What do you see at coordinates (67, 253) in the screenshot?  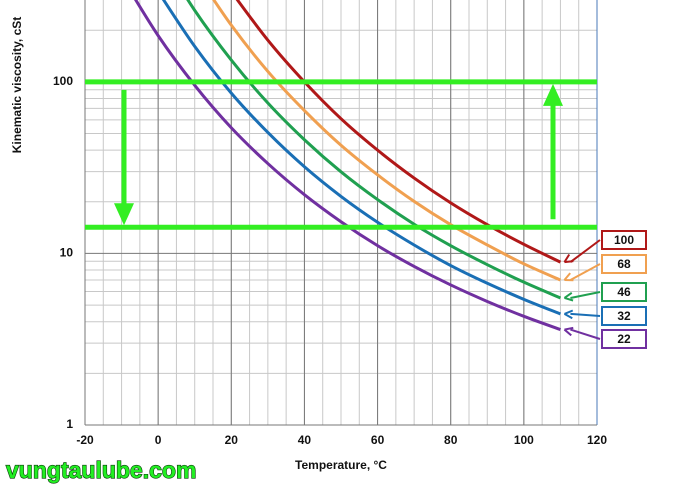 I see `y-tick-label: 10` at bounding box center [67, 253].